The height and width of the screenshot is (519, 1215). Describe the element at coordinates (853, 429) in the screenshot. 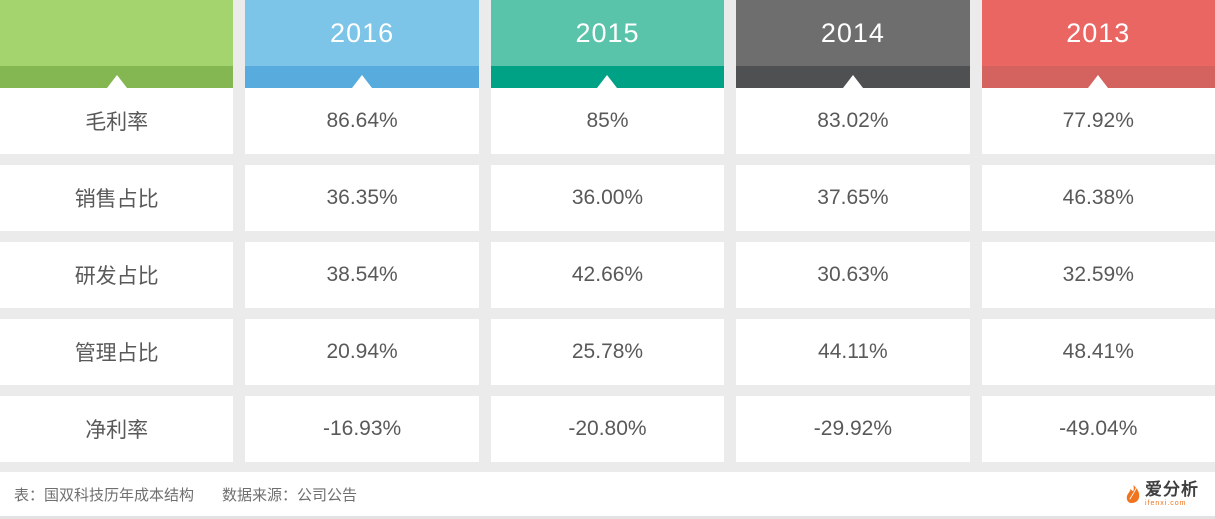

I see `cell-value: -29.92%` at that location.